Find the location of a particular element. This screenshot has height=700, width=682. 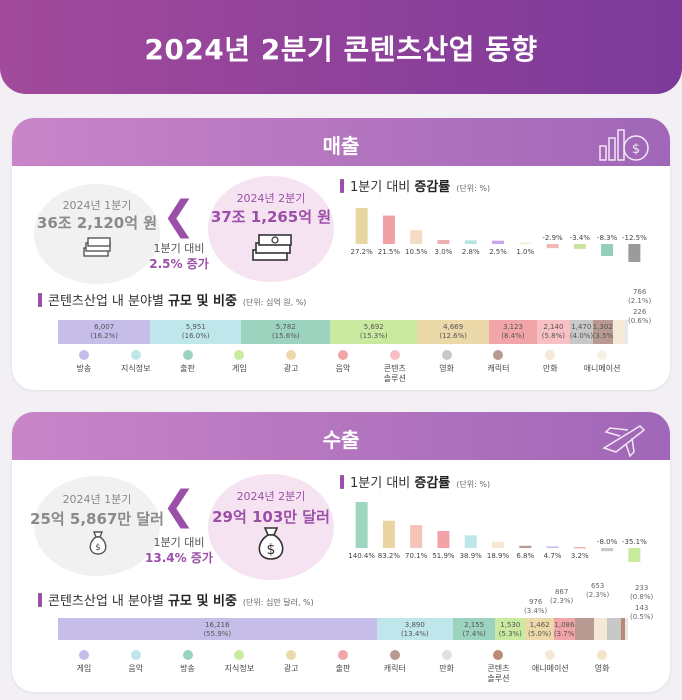

stack-callout-label: 233 (0.8%) is located at coordinates (642, 592).